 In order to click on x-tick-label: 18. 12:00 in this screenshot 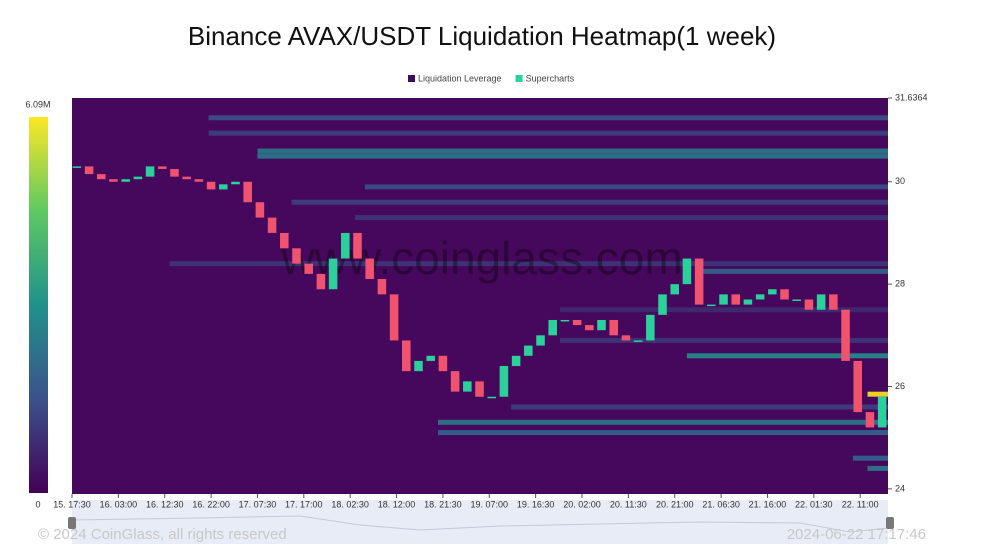, I will do `click(397, 504)`.